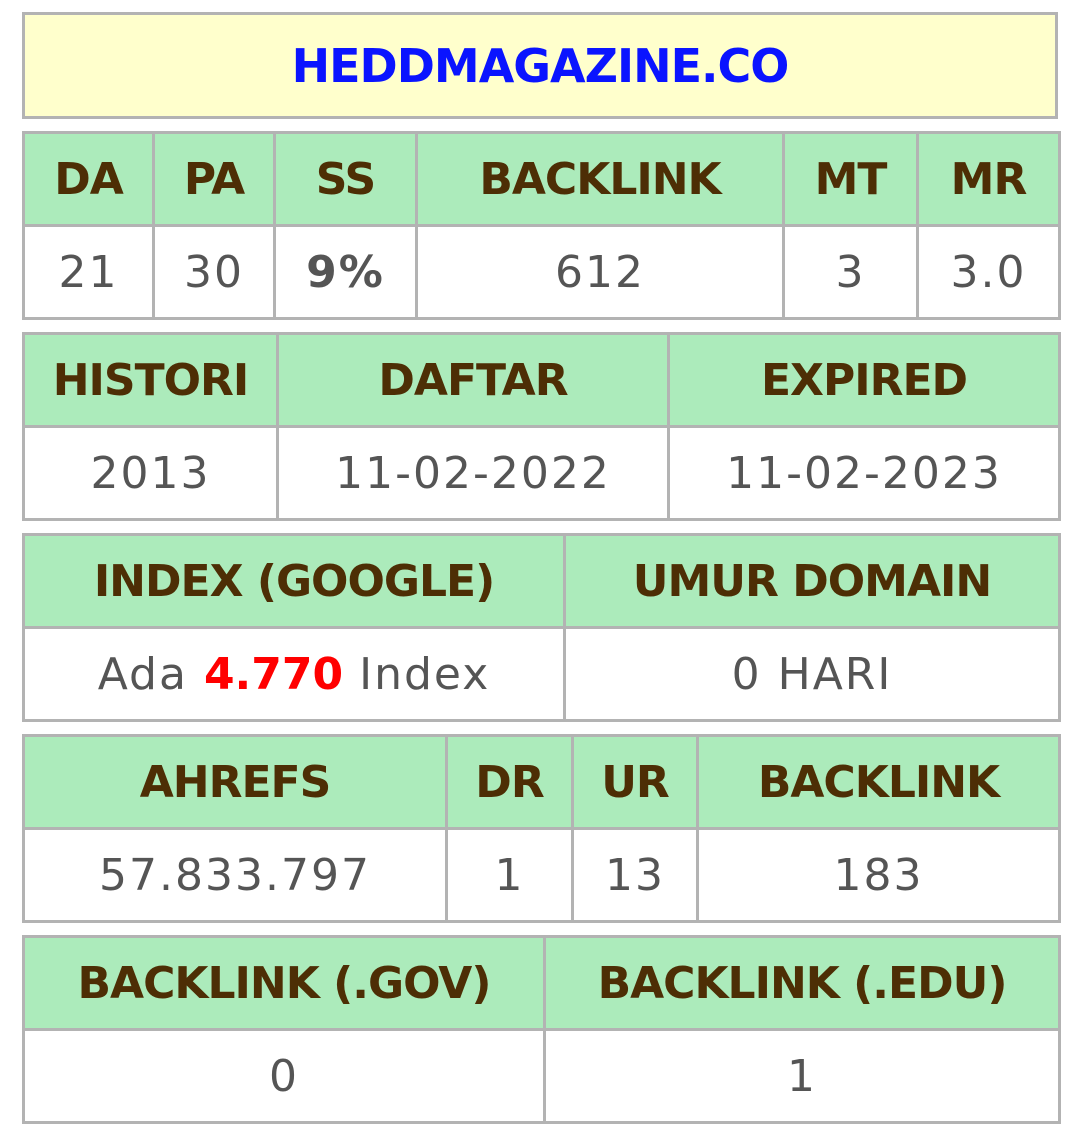 This screenshot has height=1134, width=1080. I want to click on value-histori: 2013, so click(150, 473).